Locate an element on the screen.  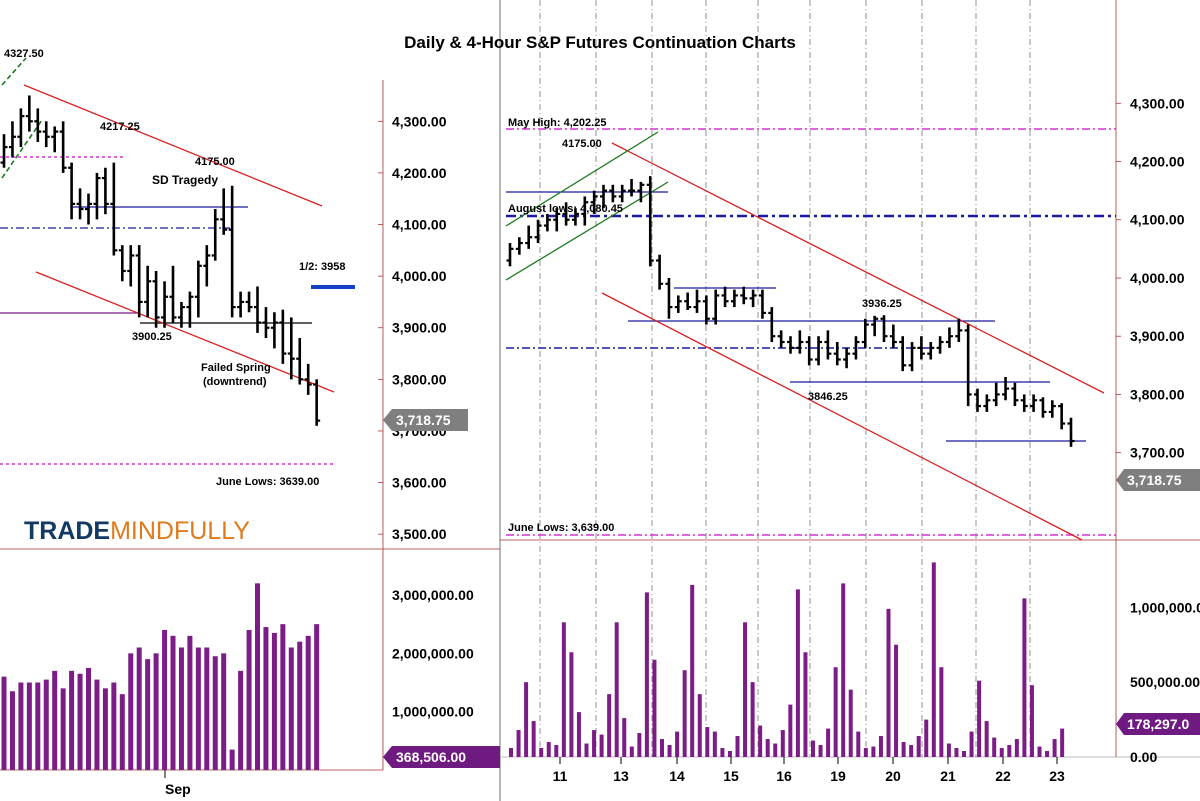
fh-x-label-1: 13 is located at coordinates (621, 776).